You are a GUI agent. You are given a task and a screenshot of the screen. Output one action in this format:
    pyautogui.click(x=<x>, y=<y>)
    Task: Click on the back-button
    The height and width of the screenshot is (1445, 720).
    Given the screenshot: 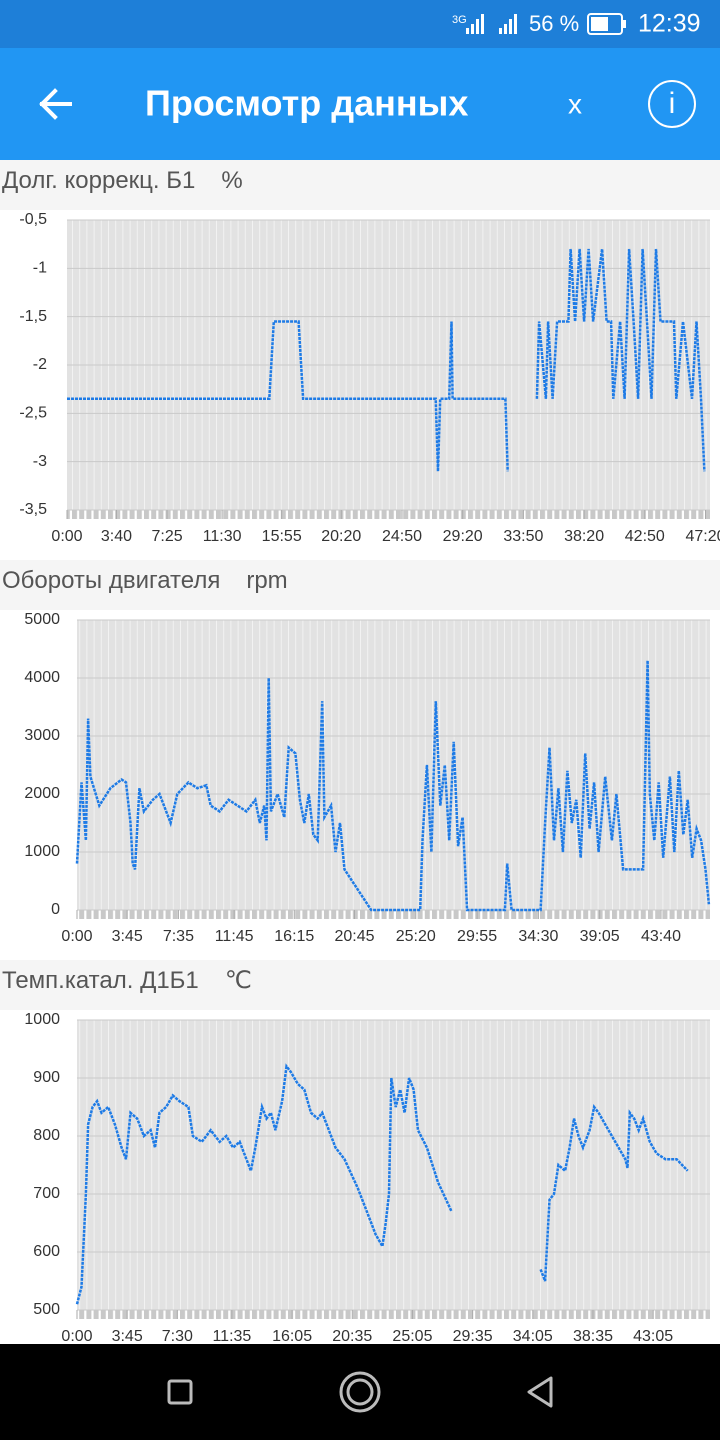 What is the action you would take?
    pyautogui.click(x=55, y=104)
    